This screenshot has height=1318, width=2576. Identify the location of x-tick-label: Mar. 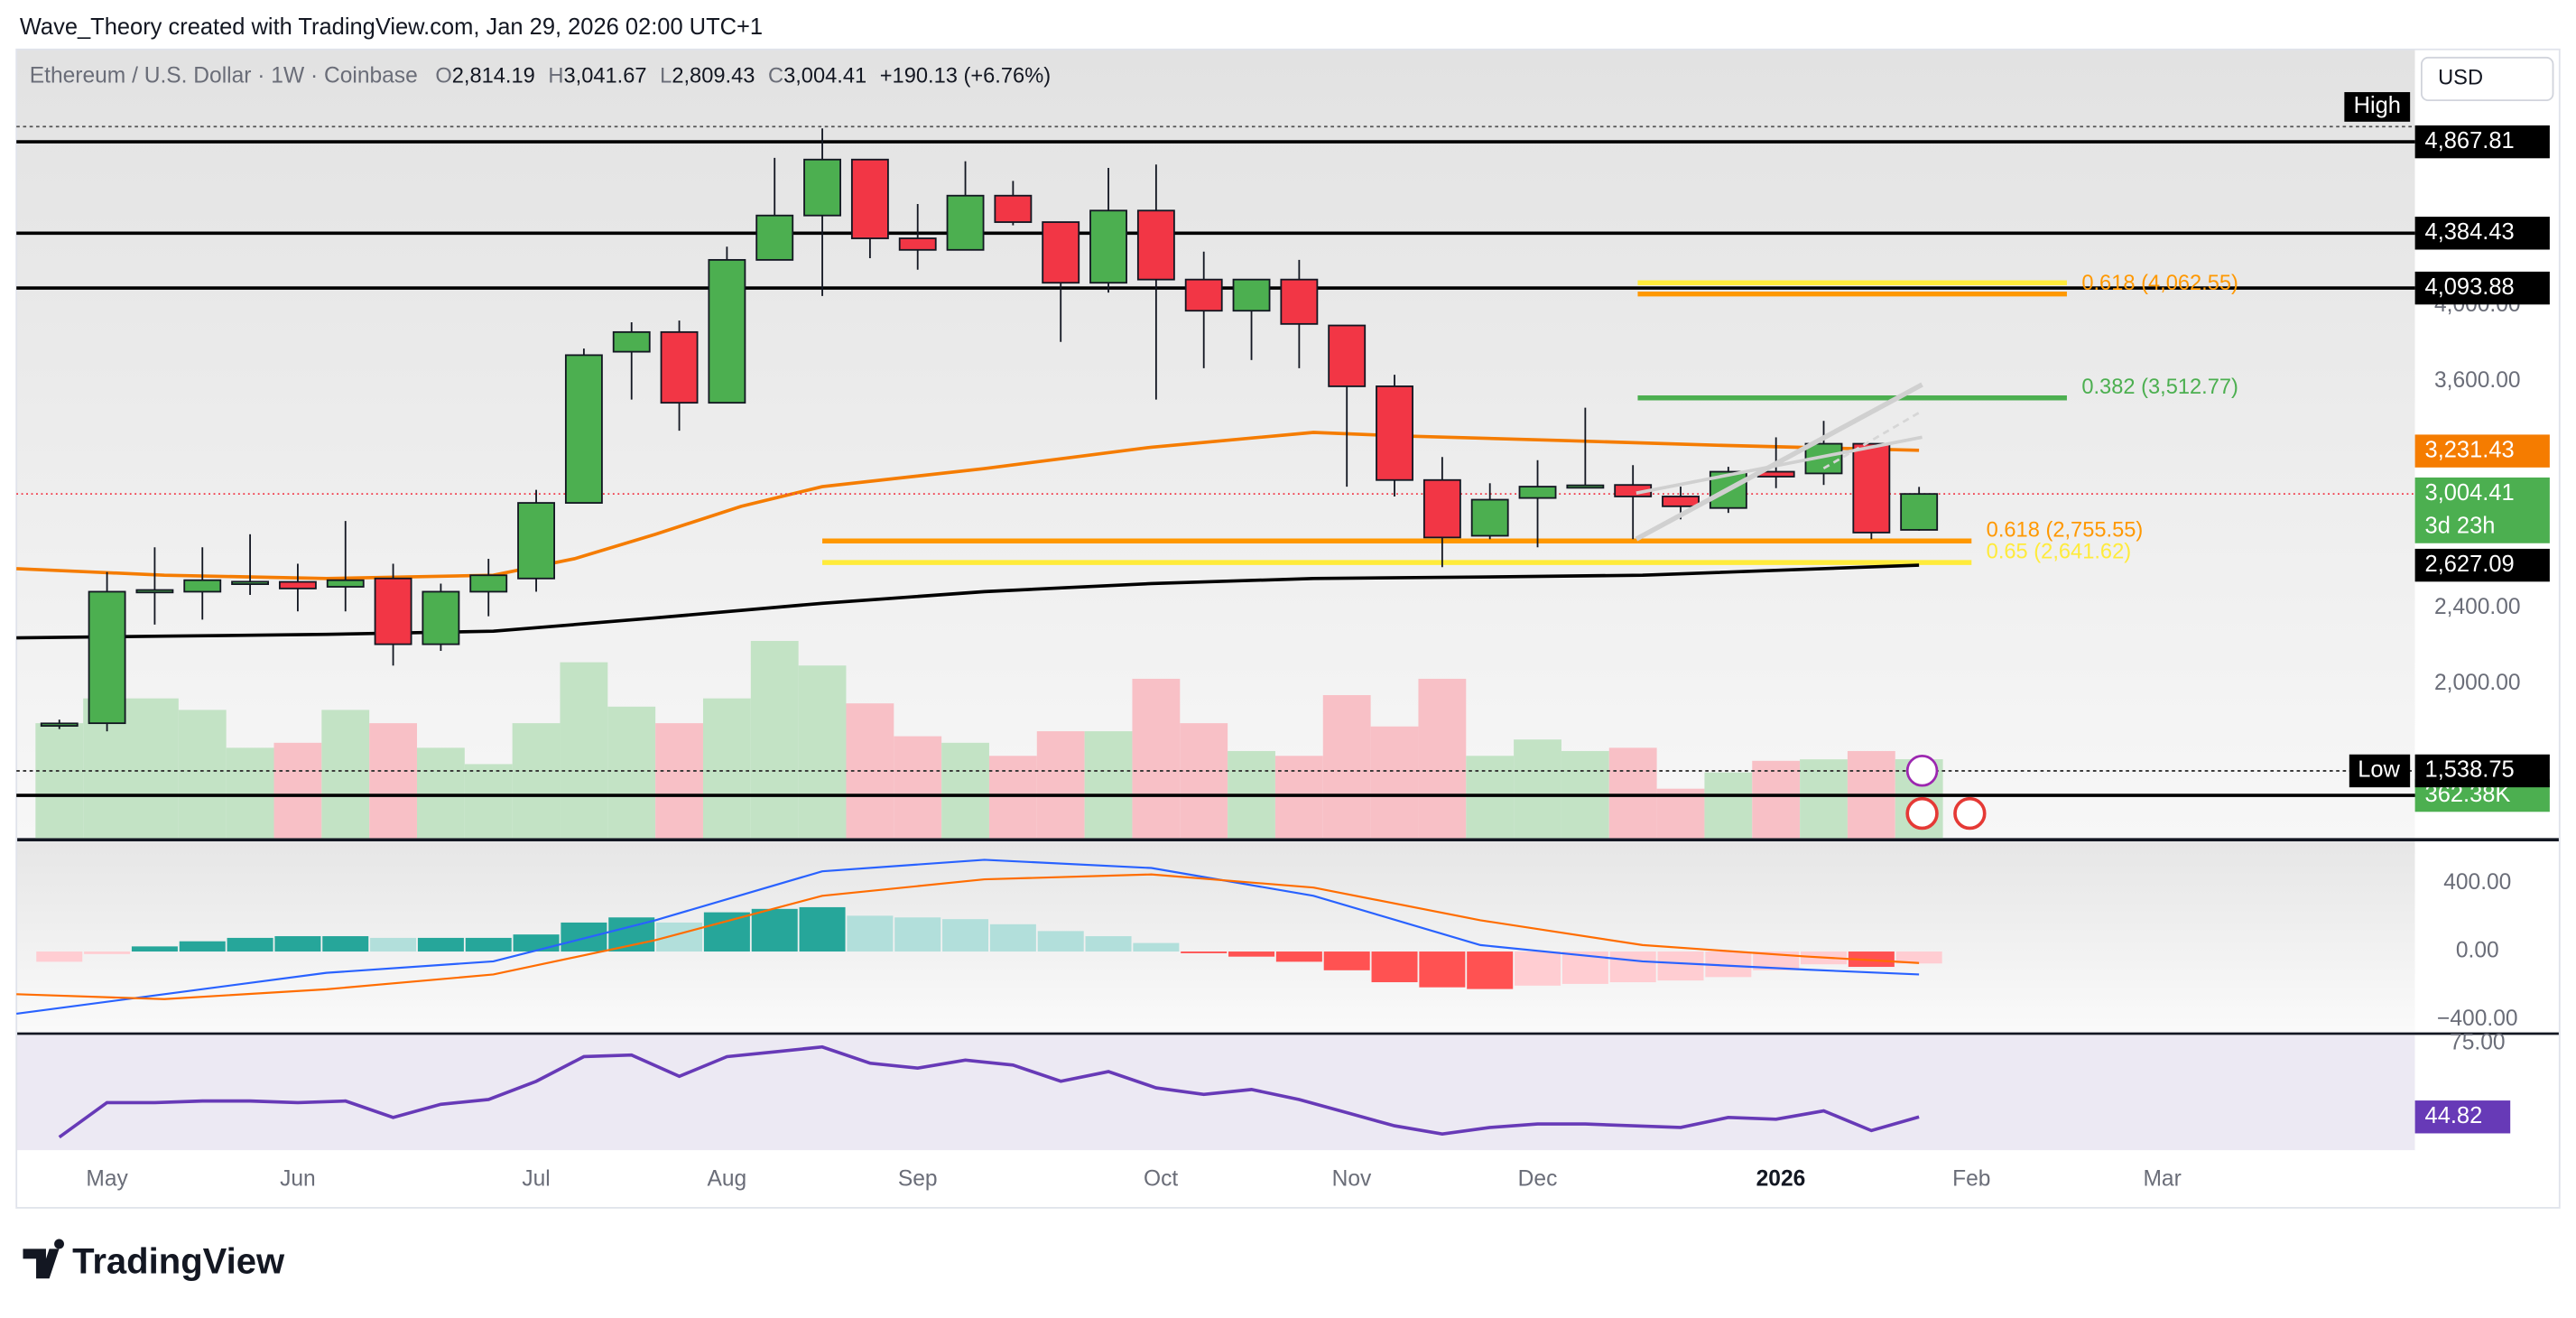
(2162, 1178).